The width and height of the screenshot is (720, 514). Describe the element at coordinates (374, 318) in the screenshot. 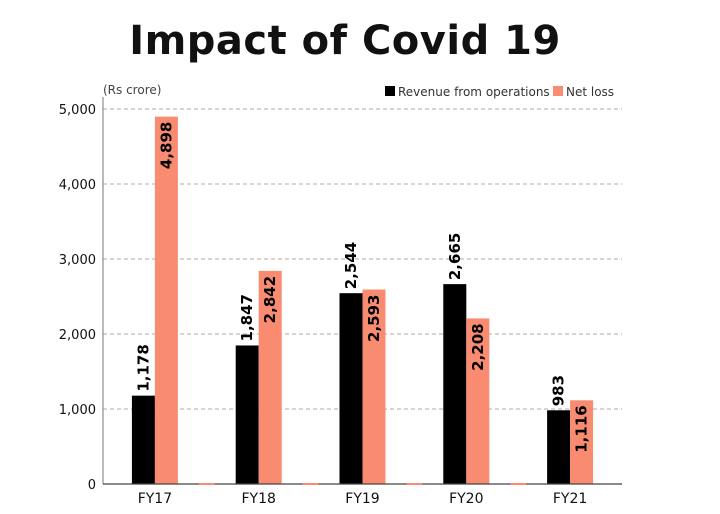

I see `data-label-FY19-1: 2,593` at that location.